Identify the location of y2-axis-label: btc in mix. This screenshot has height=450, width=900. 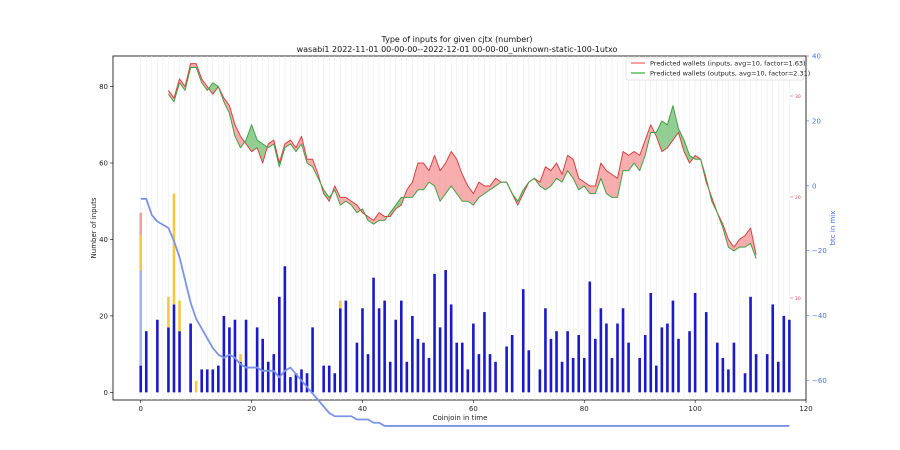
(833, 228).